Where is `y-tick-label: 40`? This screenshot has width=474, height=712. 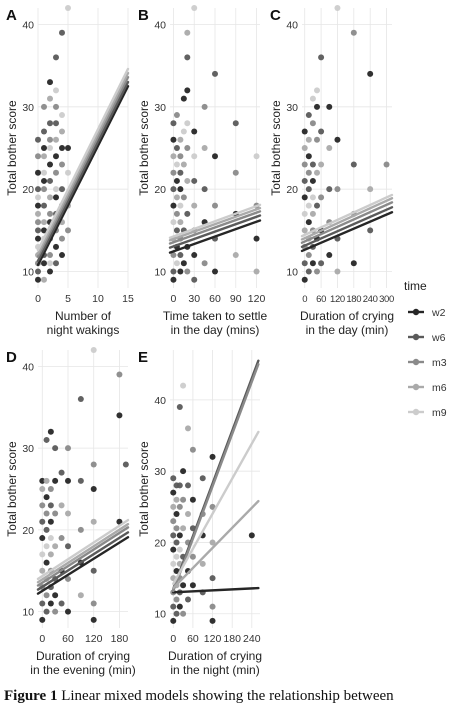
y-tick-label: 40 is located at coordinates (28, 367).